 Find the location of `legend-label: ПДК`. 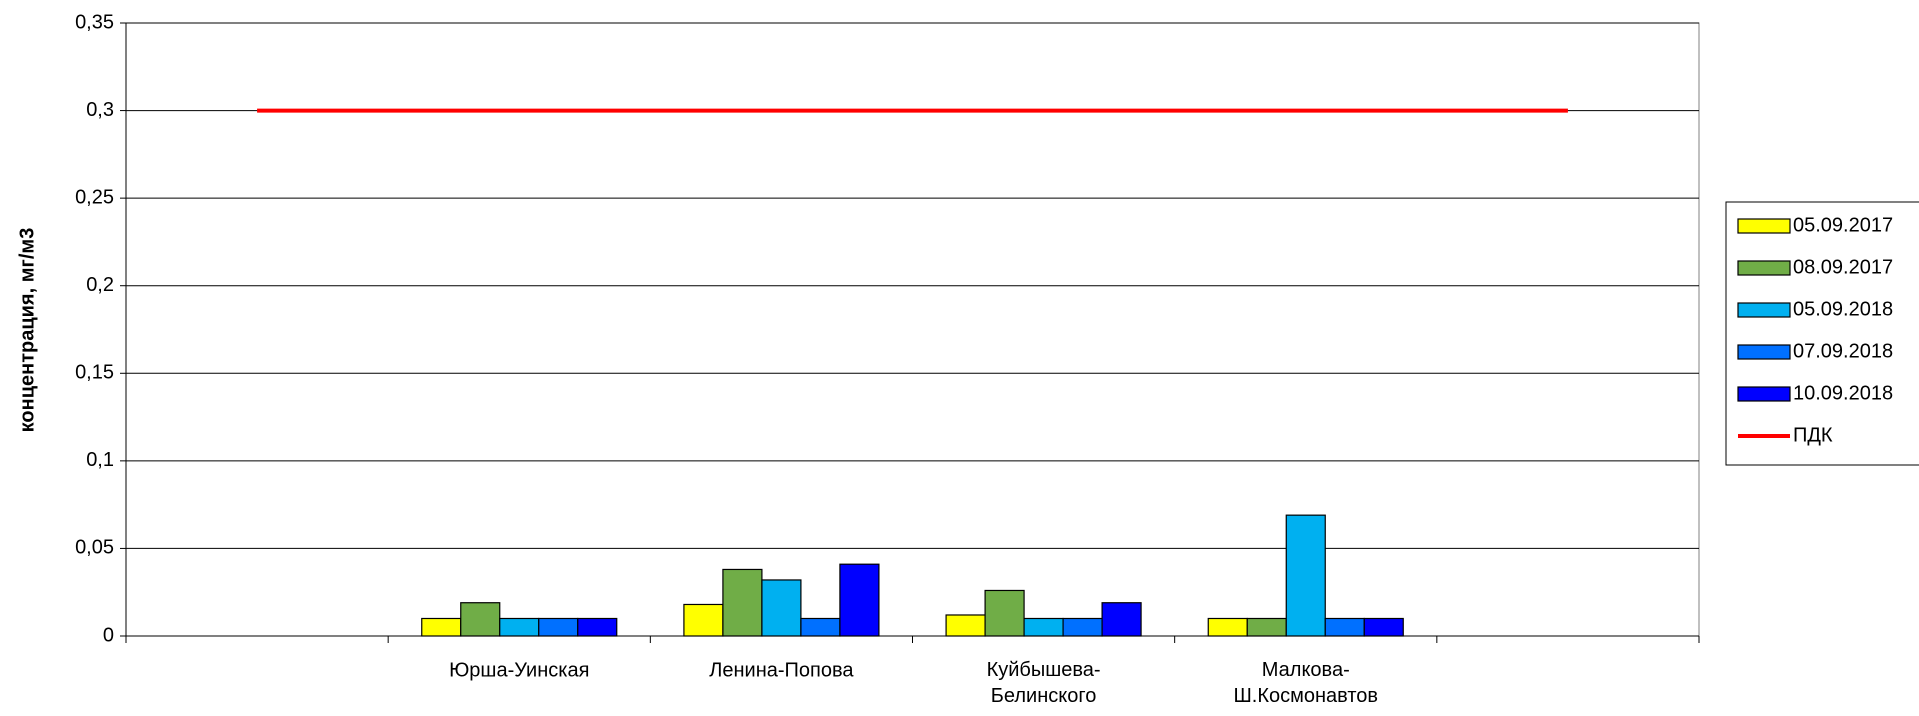

legend-label: ПДК is located at coordinates (1813, 435).